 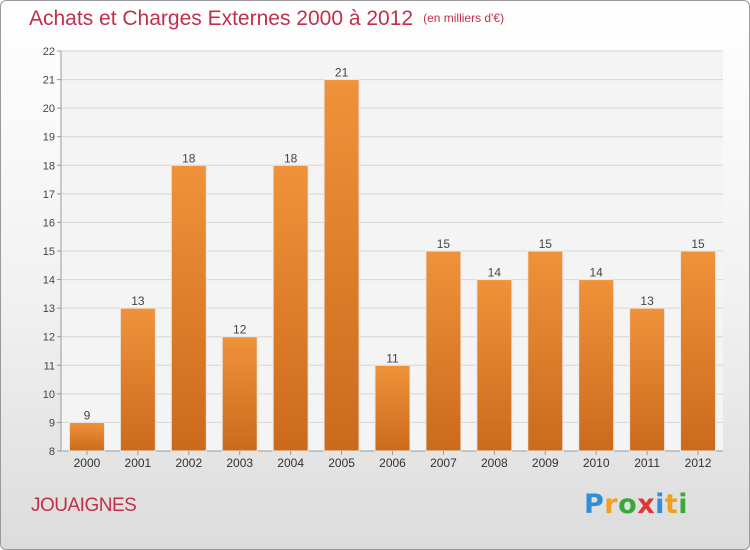 What do you see at coordinates (49, 223) in the screenshot?
I see `y-tick-label: 16` at bounding box center [49, 223].